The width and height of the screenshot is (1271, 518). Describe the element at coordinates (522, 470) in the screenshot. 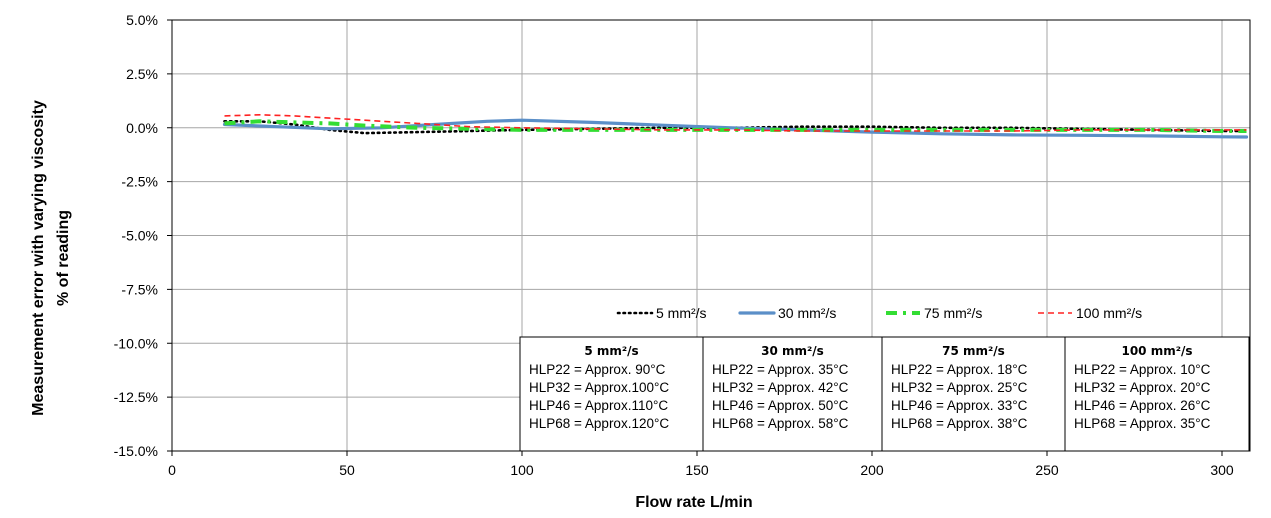

I see `x-tick-label-2: 100` at that location.